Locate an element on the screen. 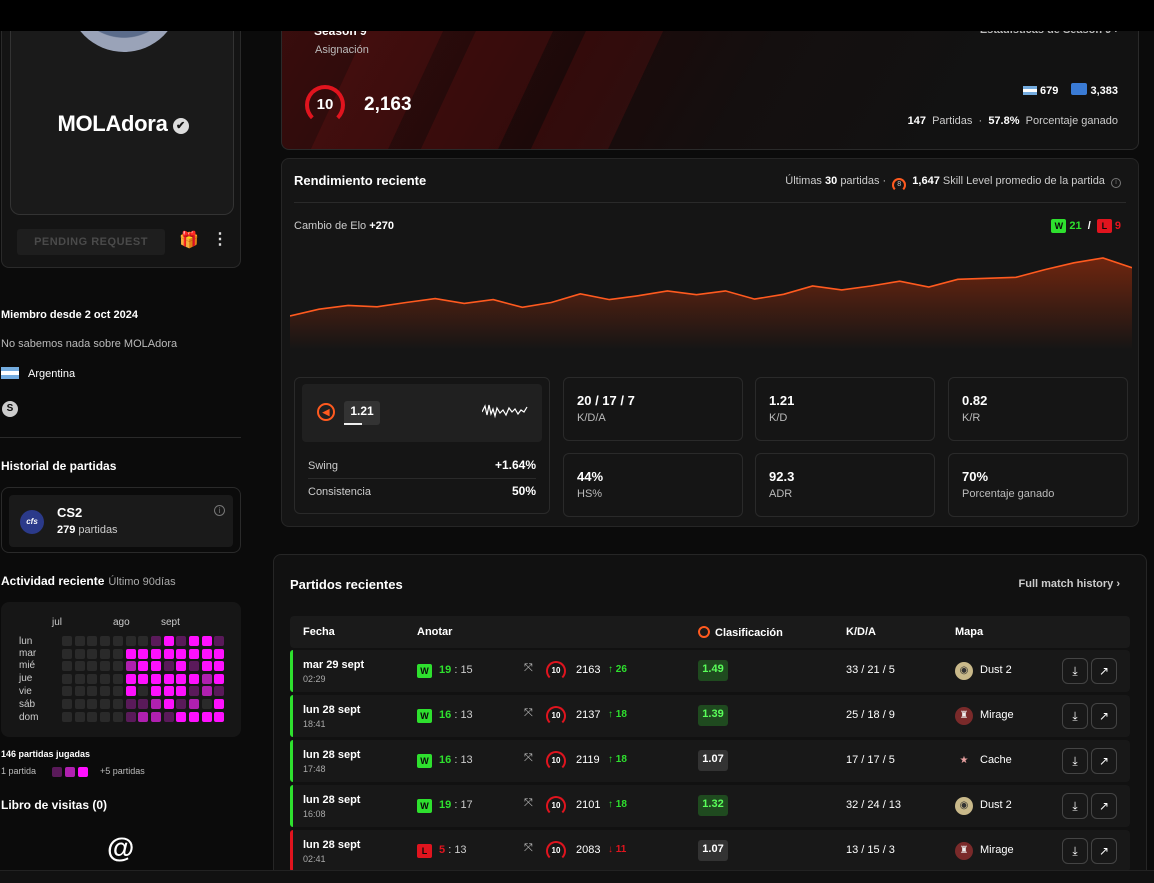  stat-label: HS% is located at coordinates (590, 494).